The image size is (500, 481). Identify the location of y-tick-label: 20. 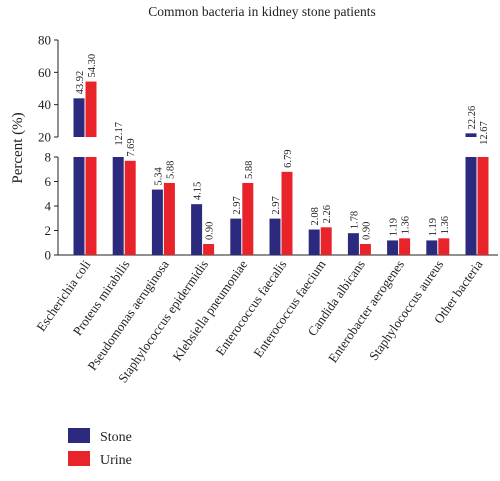
(44, 137).